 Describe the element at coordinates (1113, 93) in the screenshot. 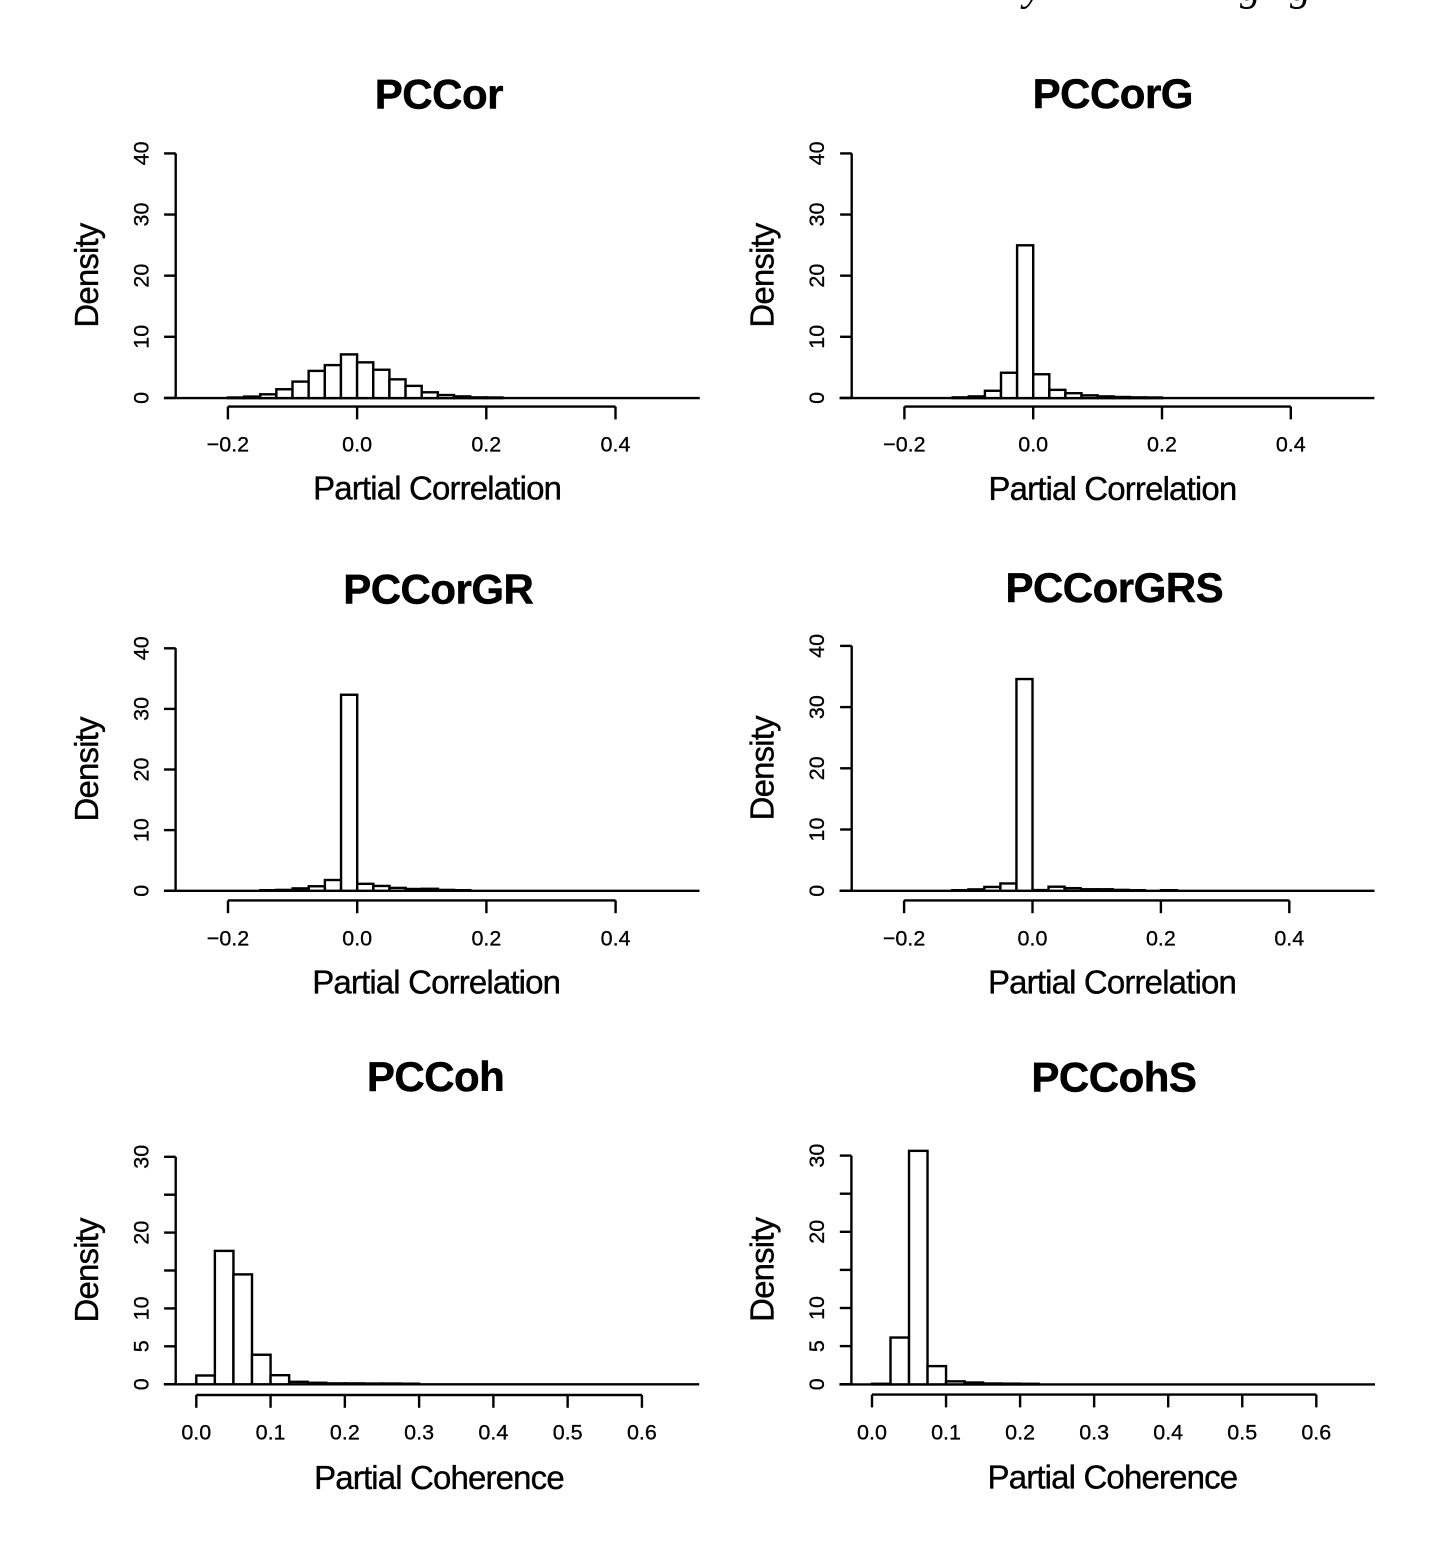

I see `svg-text: PCCorG` at that location.